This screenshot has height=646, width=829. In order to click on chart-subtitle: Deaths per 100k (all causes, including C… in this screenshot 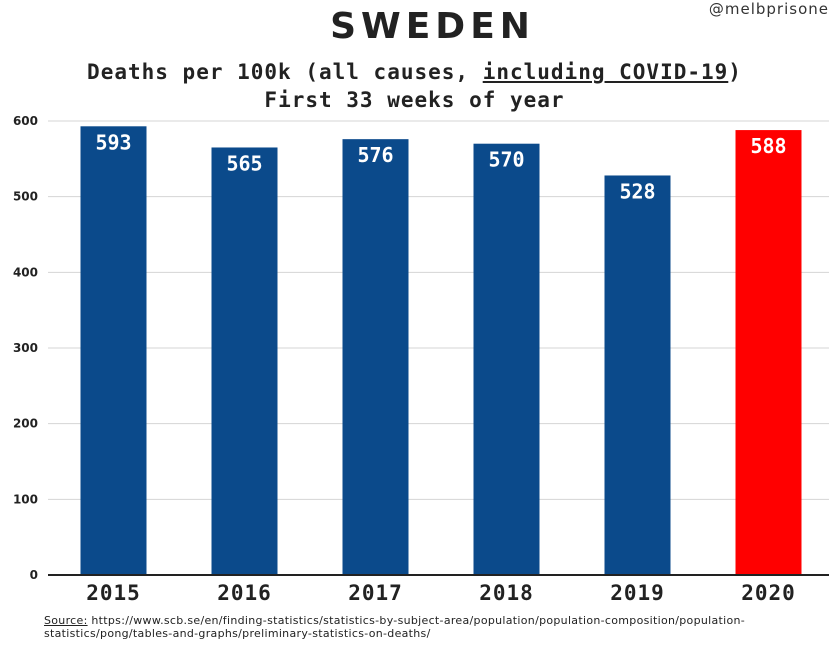, I will do `click(414, 72)`.